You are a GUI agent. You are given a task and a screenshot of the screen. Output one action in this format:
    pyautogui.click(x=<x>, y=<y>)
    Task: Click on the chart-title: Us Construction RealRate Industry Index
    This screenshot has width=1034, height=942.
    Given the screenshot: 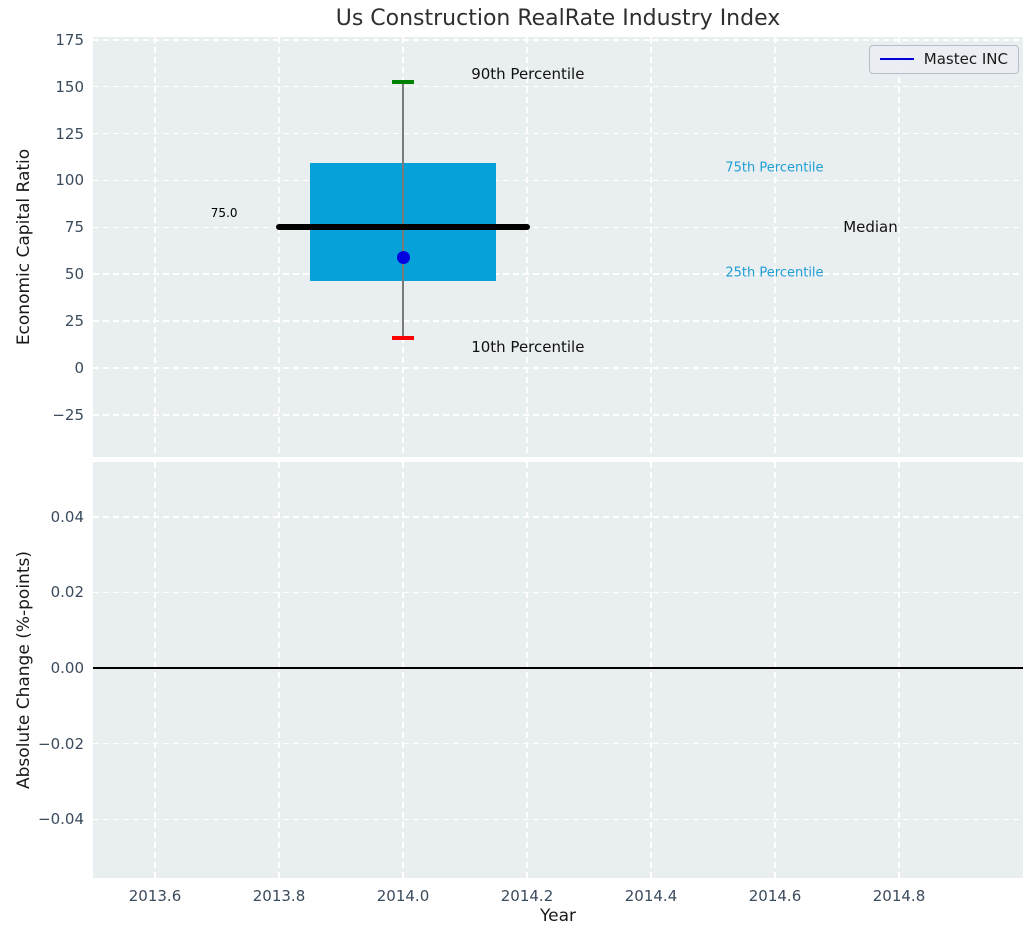 What is the action you would take?
    pyautogui.click(x=558, y=18)
    